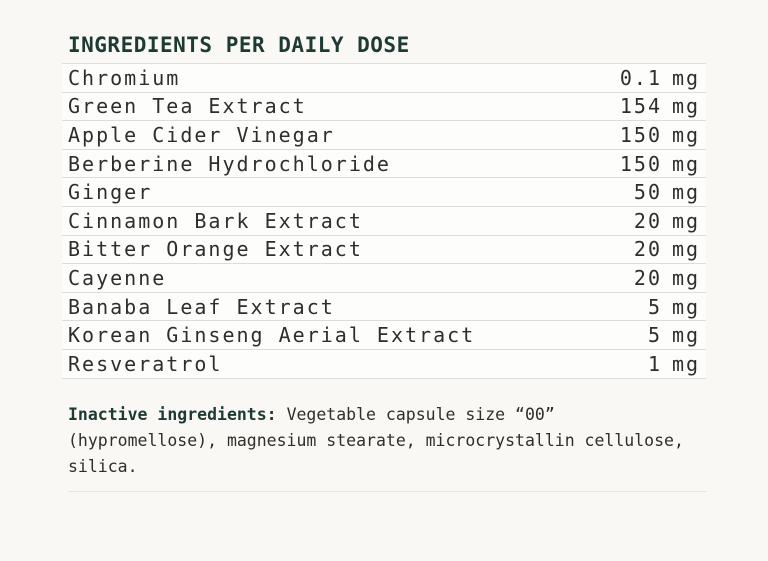 This screenshot has height=561, width=768. Describe the element at coordinates (640, 106) in the screenshot. I see `ingredient-amount: 154` at that location.